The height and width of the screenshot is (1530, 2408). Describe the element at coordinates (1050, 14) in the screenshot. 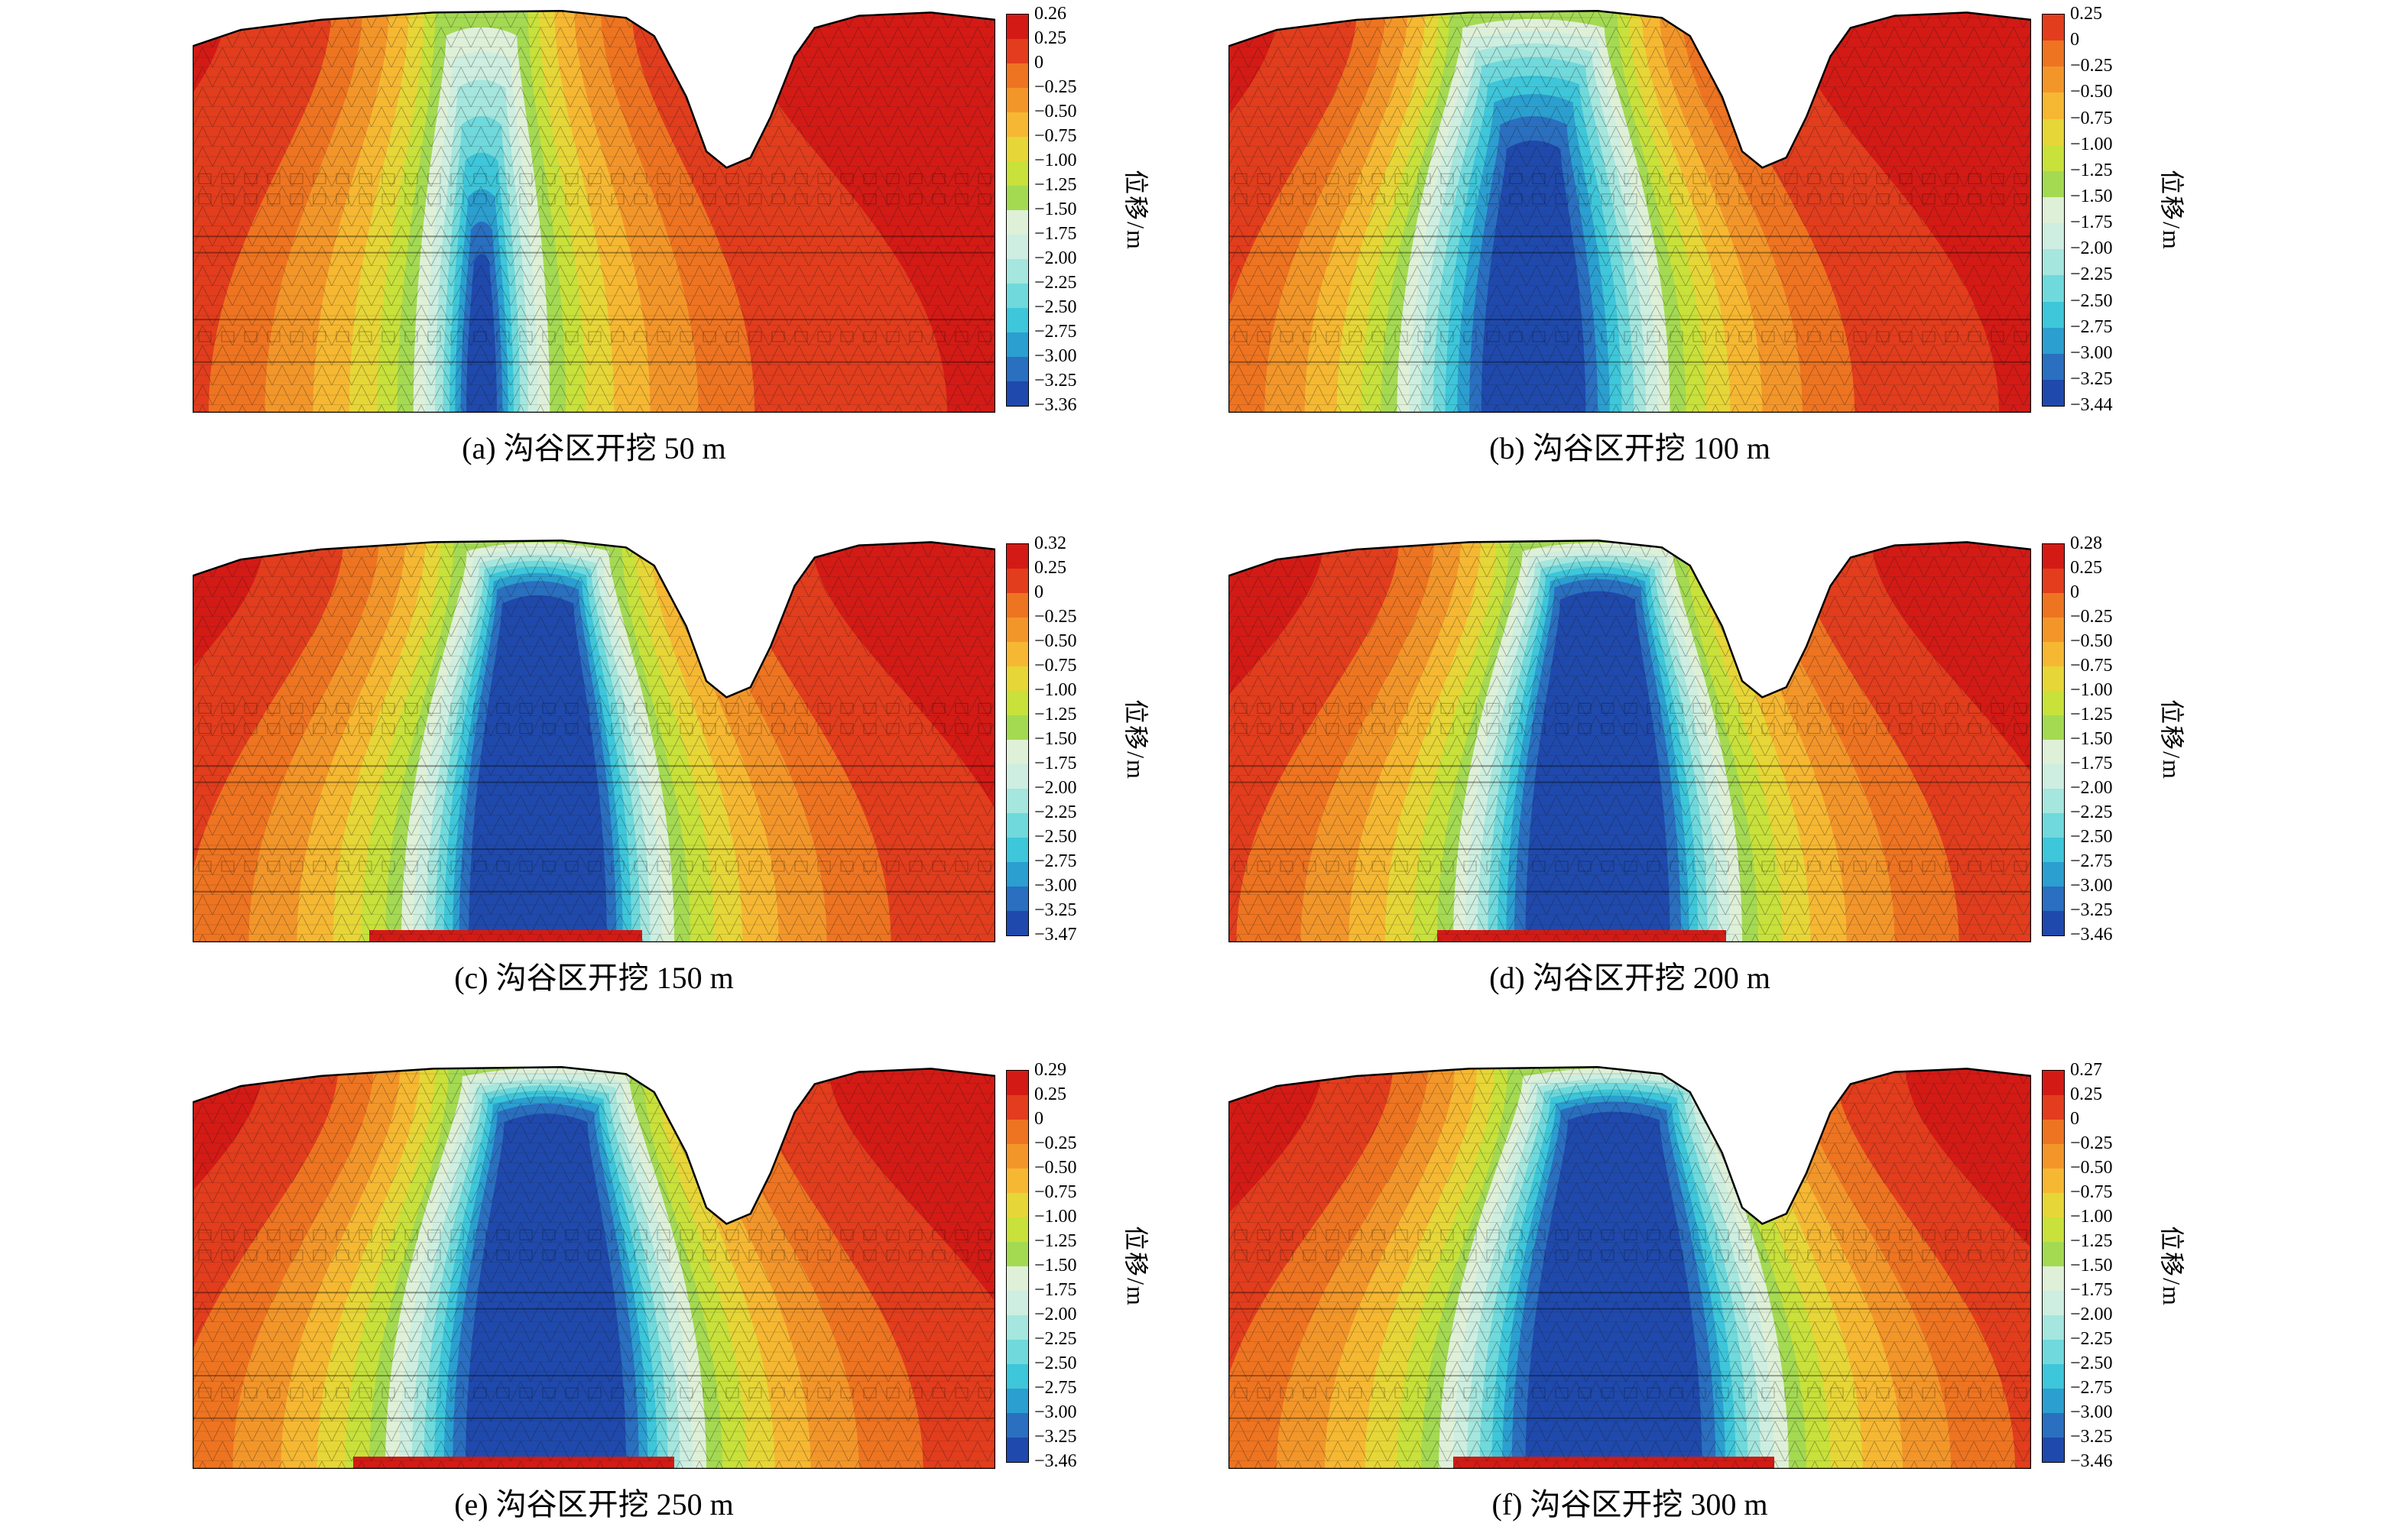

I see `colorbar-tick-label: 0.26` at that location.